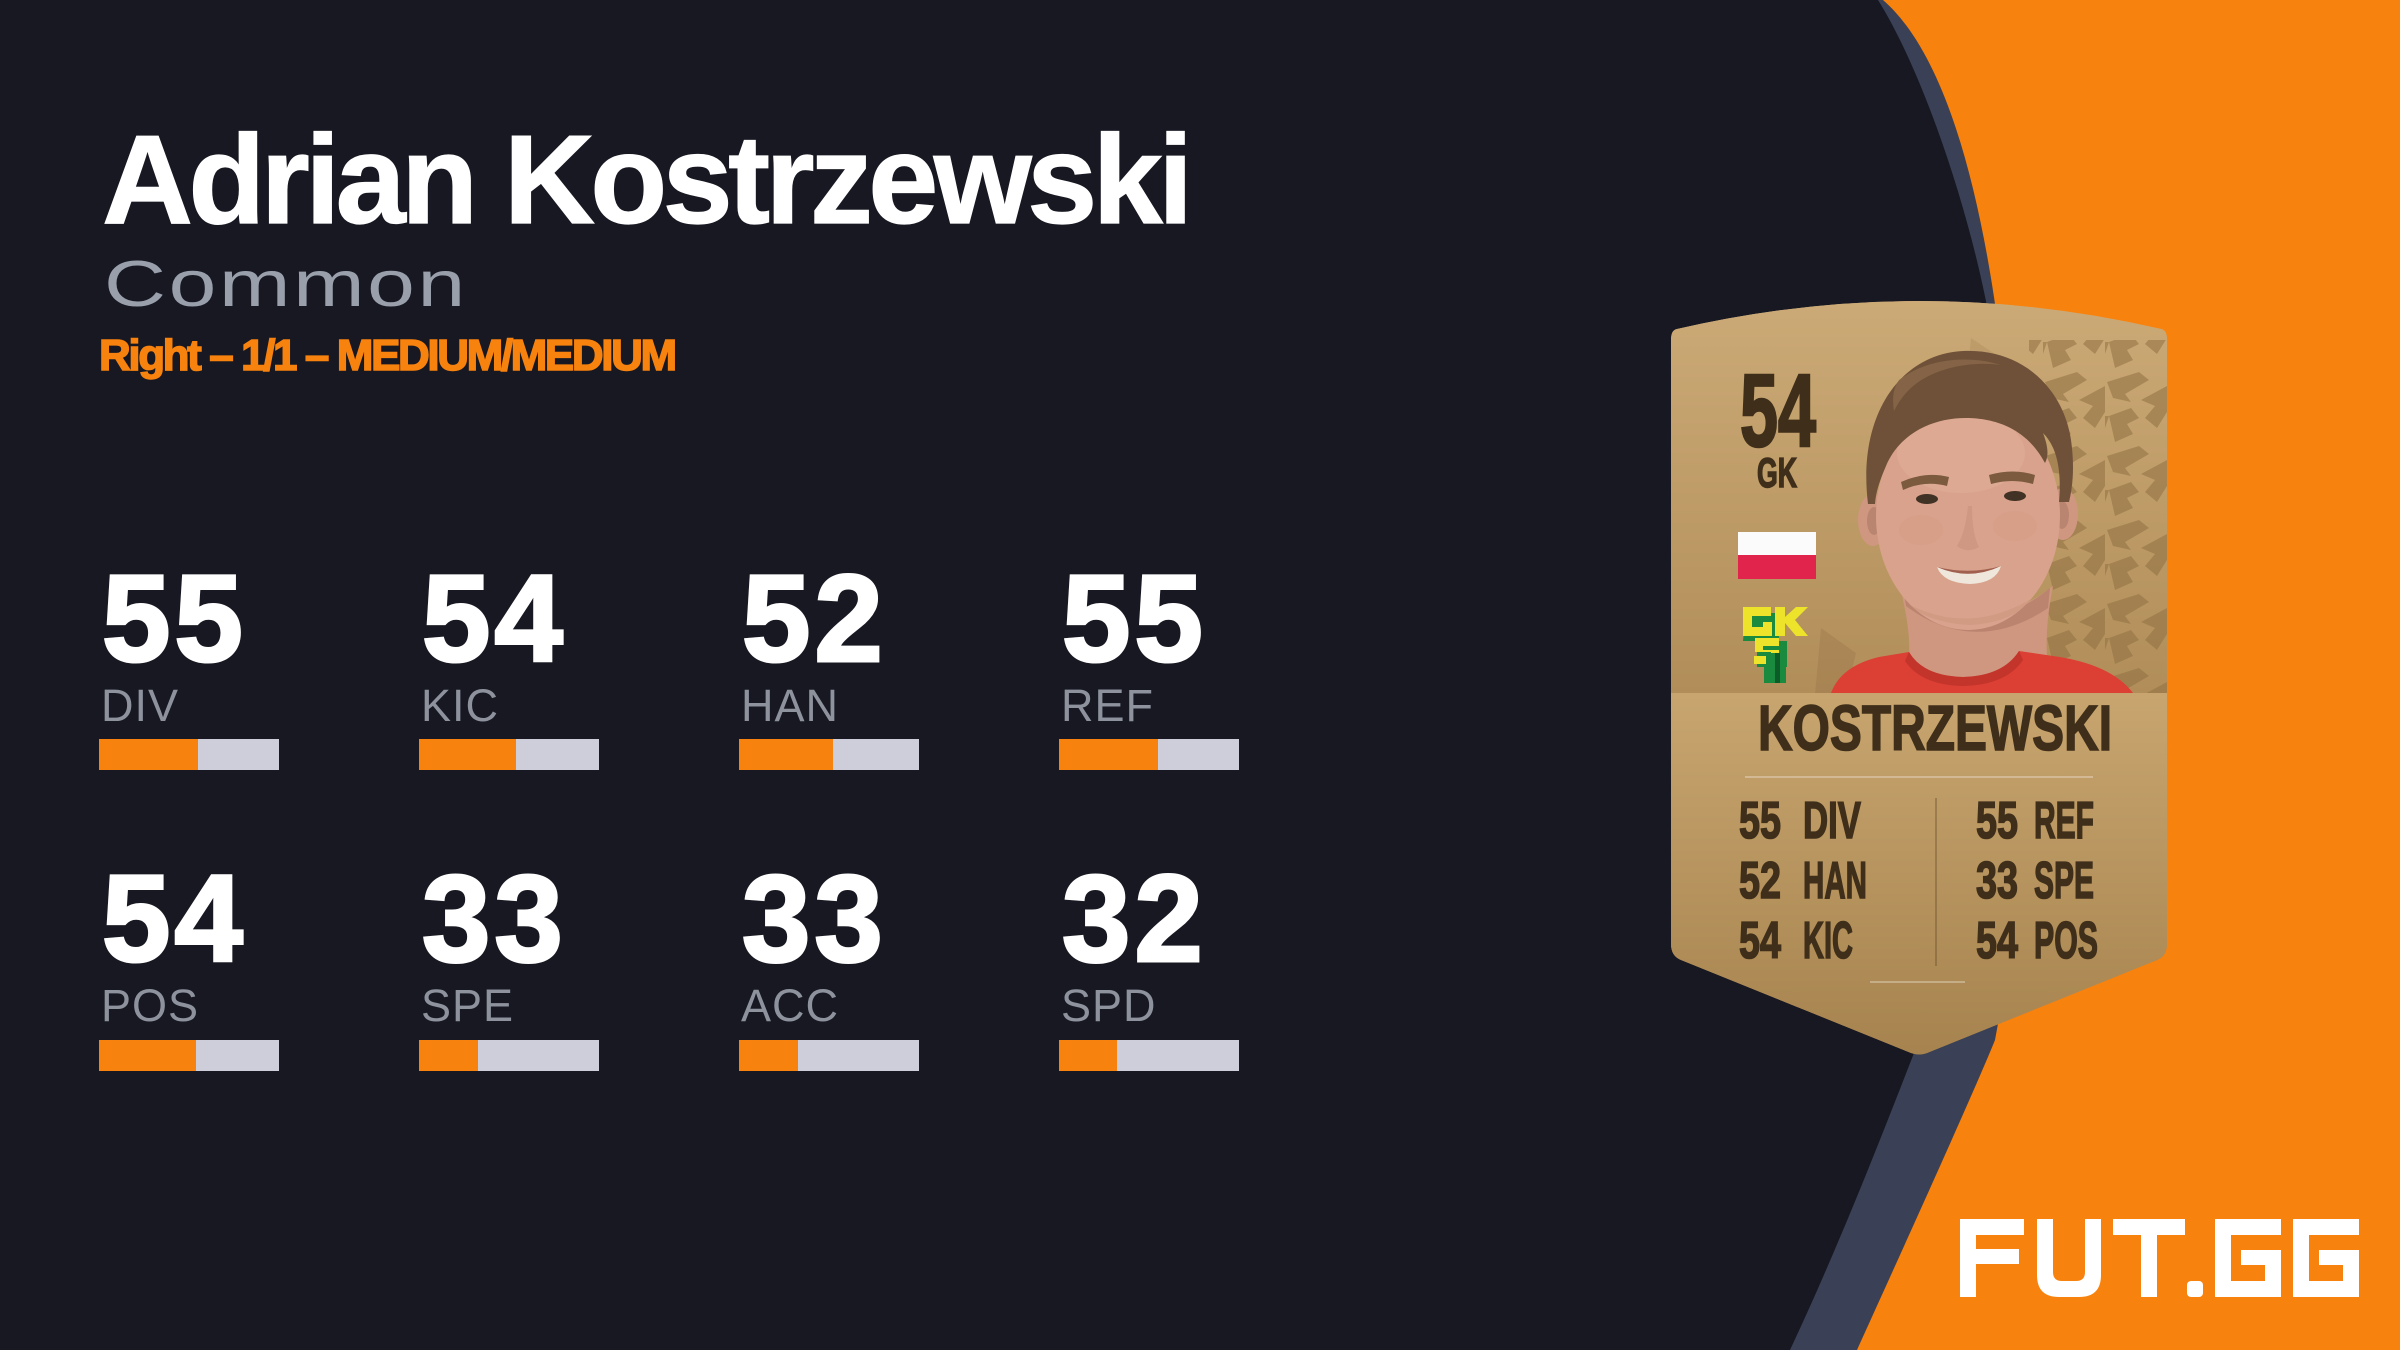  Describe the element at coordinates (1997, 881) in the screenshot. I see `svg-text: 33` at that location.